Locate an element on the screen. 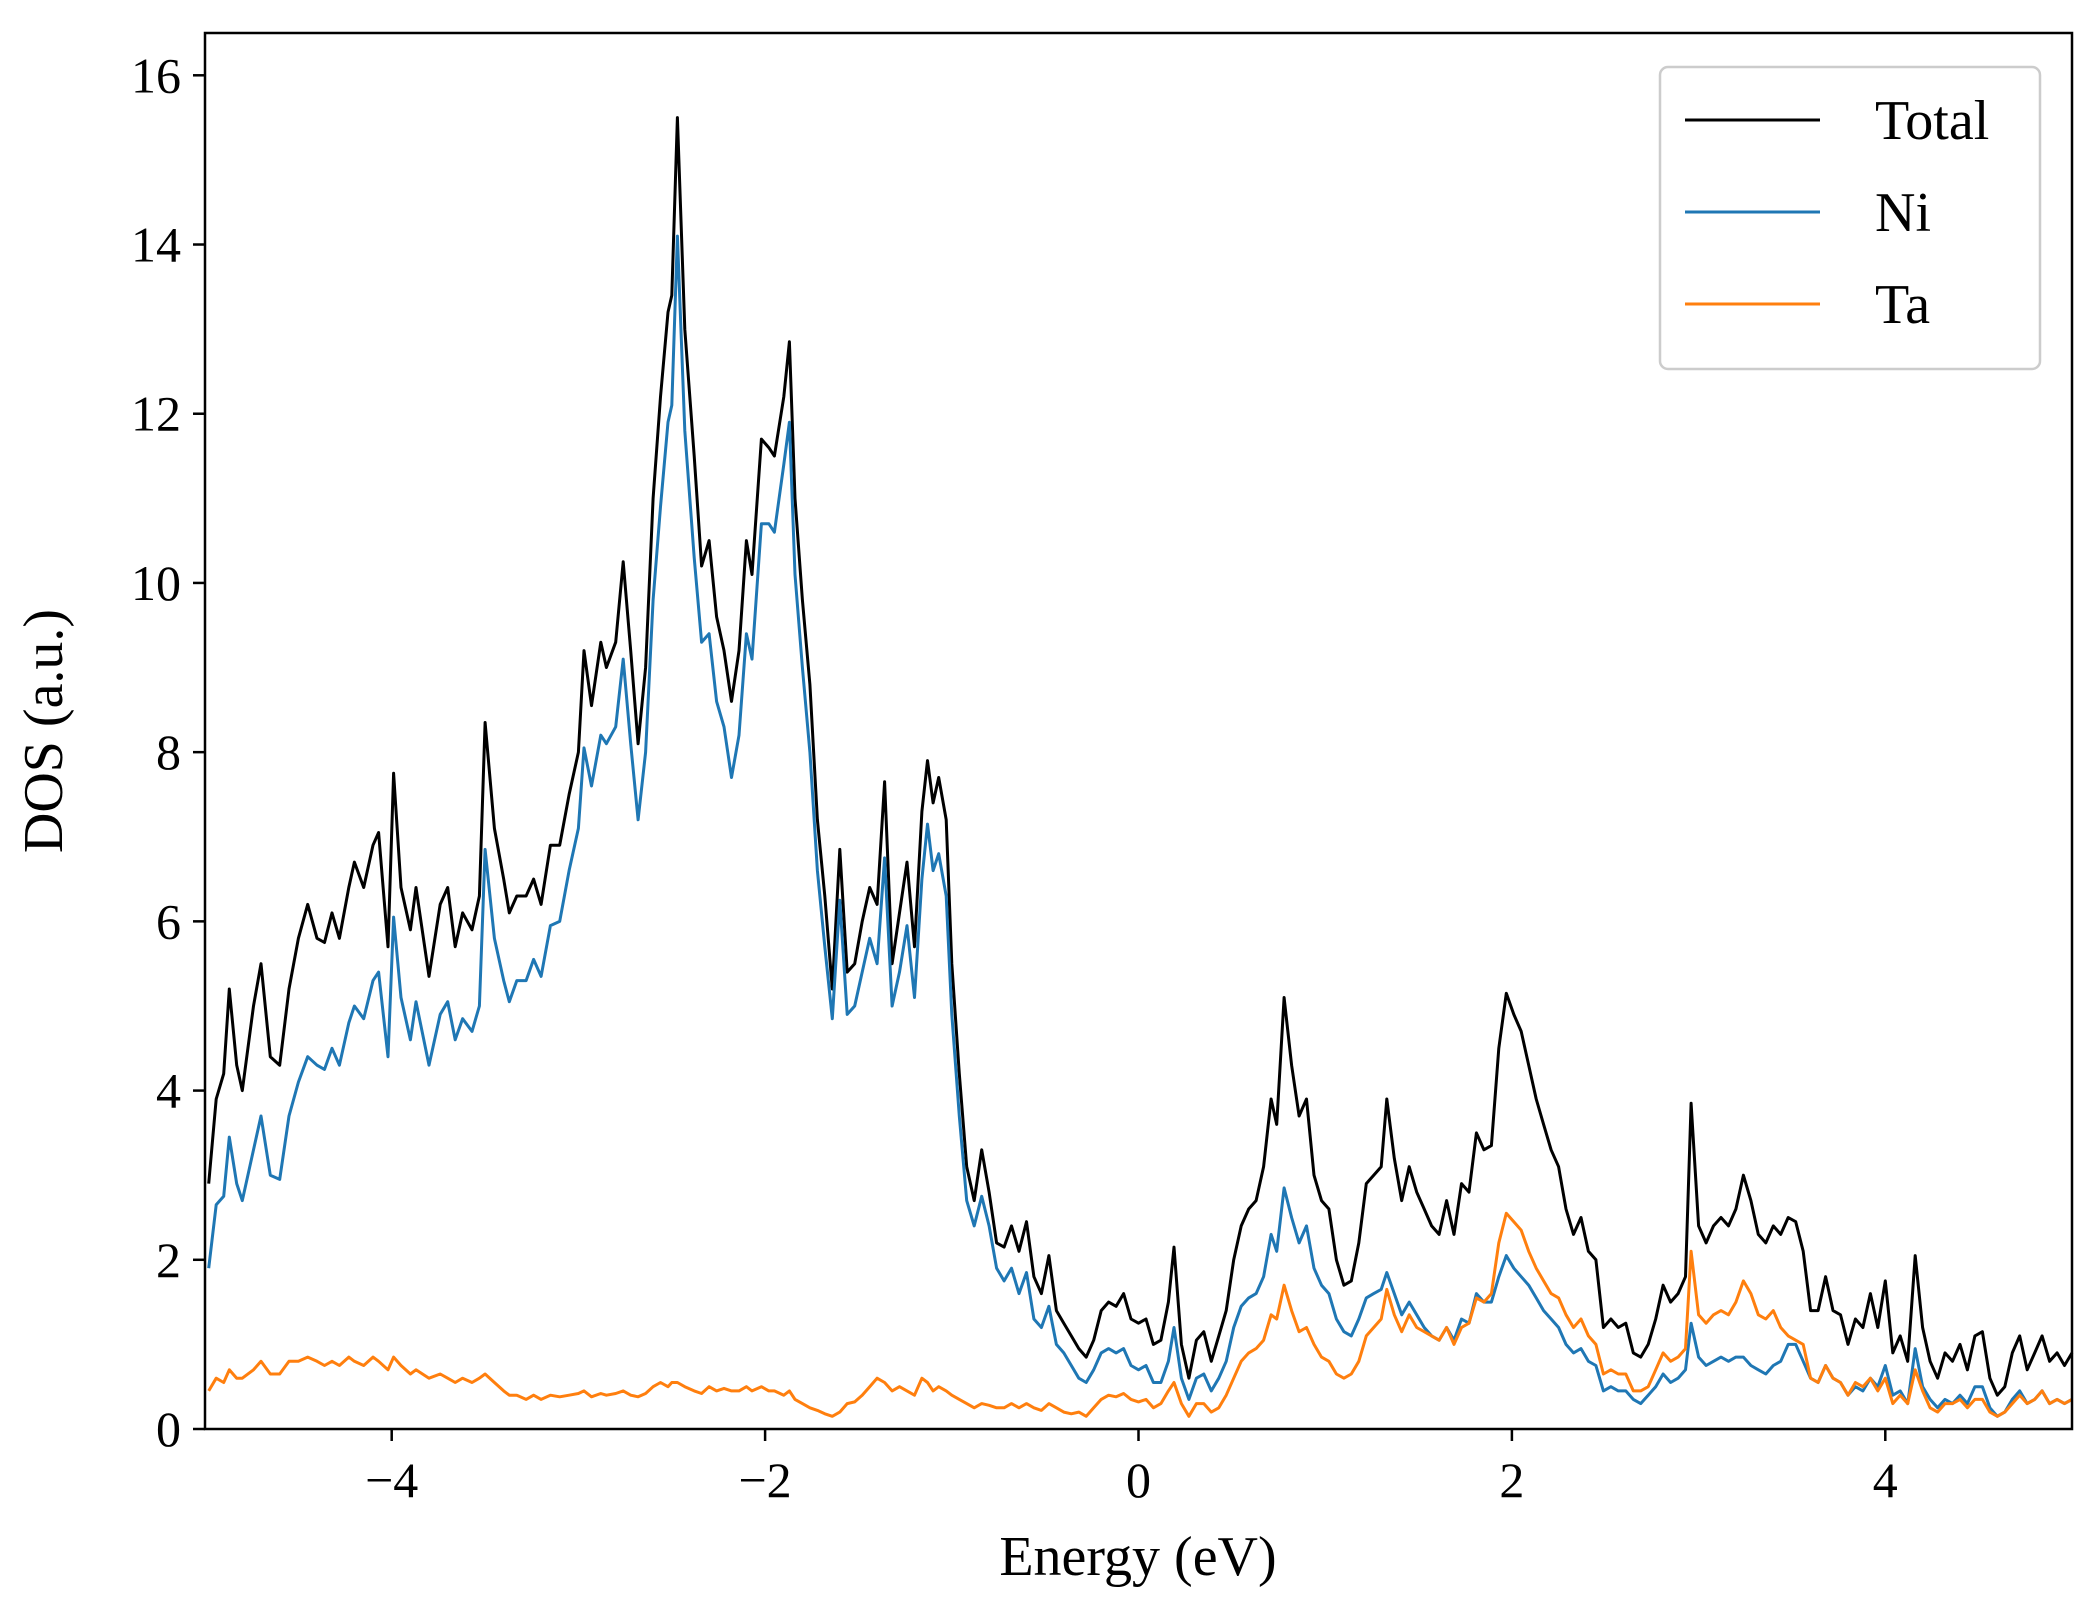 The width and height of the screenshot is (2097, 1617). y-tick-label: 16 is located at coordinates (156, 75).